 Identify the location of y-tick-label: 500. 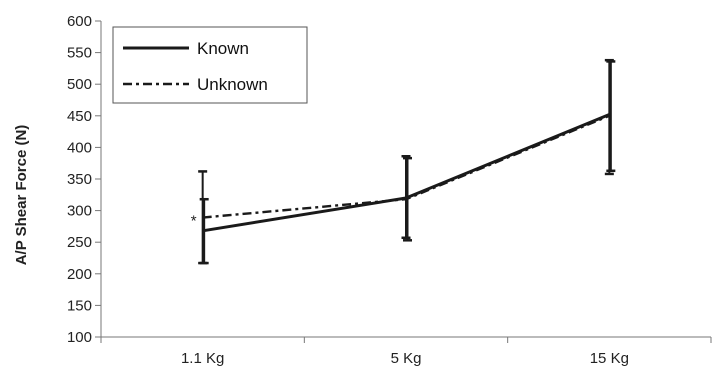
(79, 84).